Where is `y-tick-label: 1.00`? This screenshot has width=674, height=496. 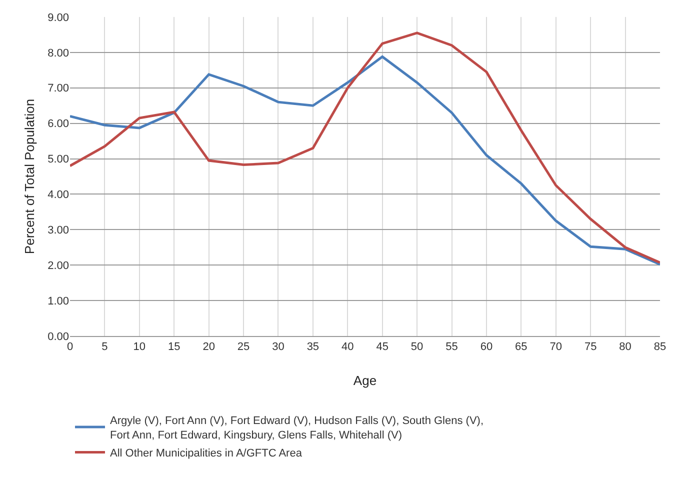
y-tick-label: 1.00 is located at coordinates (58, 301).